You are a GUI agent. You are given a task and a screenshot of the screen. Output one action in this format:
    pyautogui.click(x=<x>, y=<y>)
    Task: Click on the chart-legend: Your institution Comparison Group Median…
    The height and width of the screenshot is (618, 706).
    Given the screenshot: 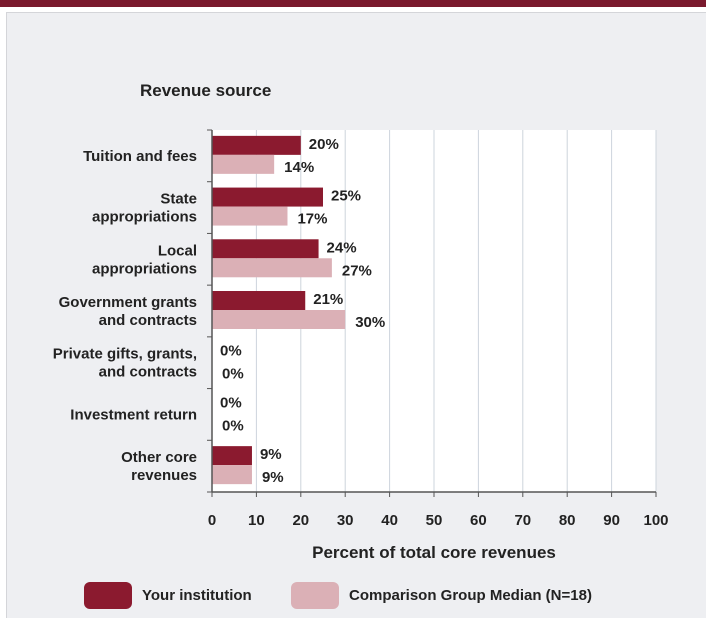 What is the action you would take?
    pyautogui.click(x=353, y=595)
    